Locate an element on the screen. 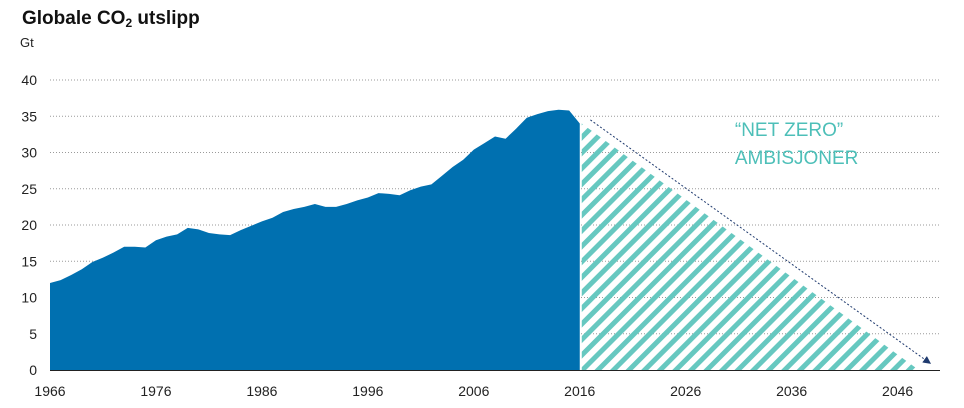 This screenshot has width=964, height=408. x-tick-label: 2006 is located at coordinates (473, 391).